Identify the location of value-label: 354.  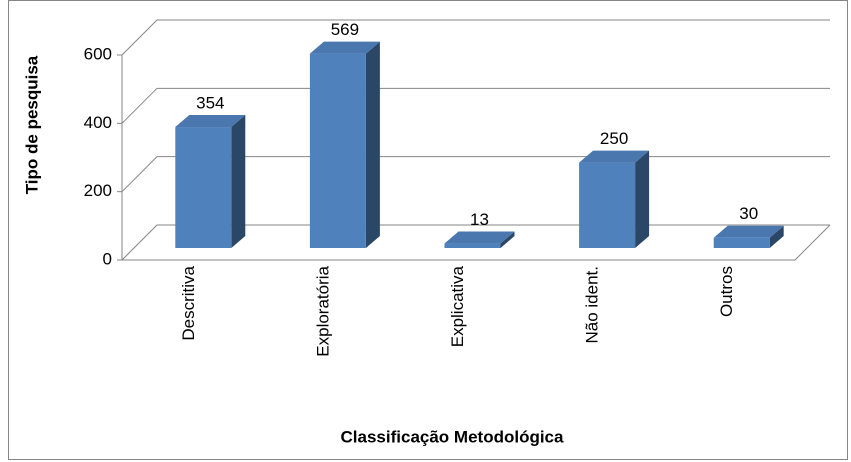
(210, 103).